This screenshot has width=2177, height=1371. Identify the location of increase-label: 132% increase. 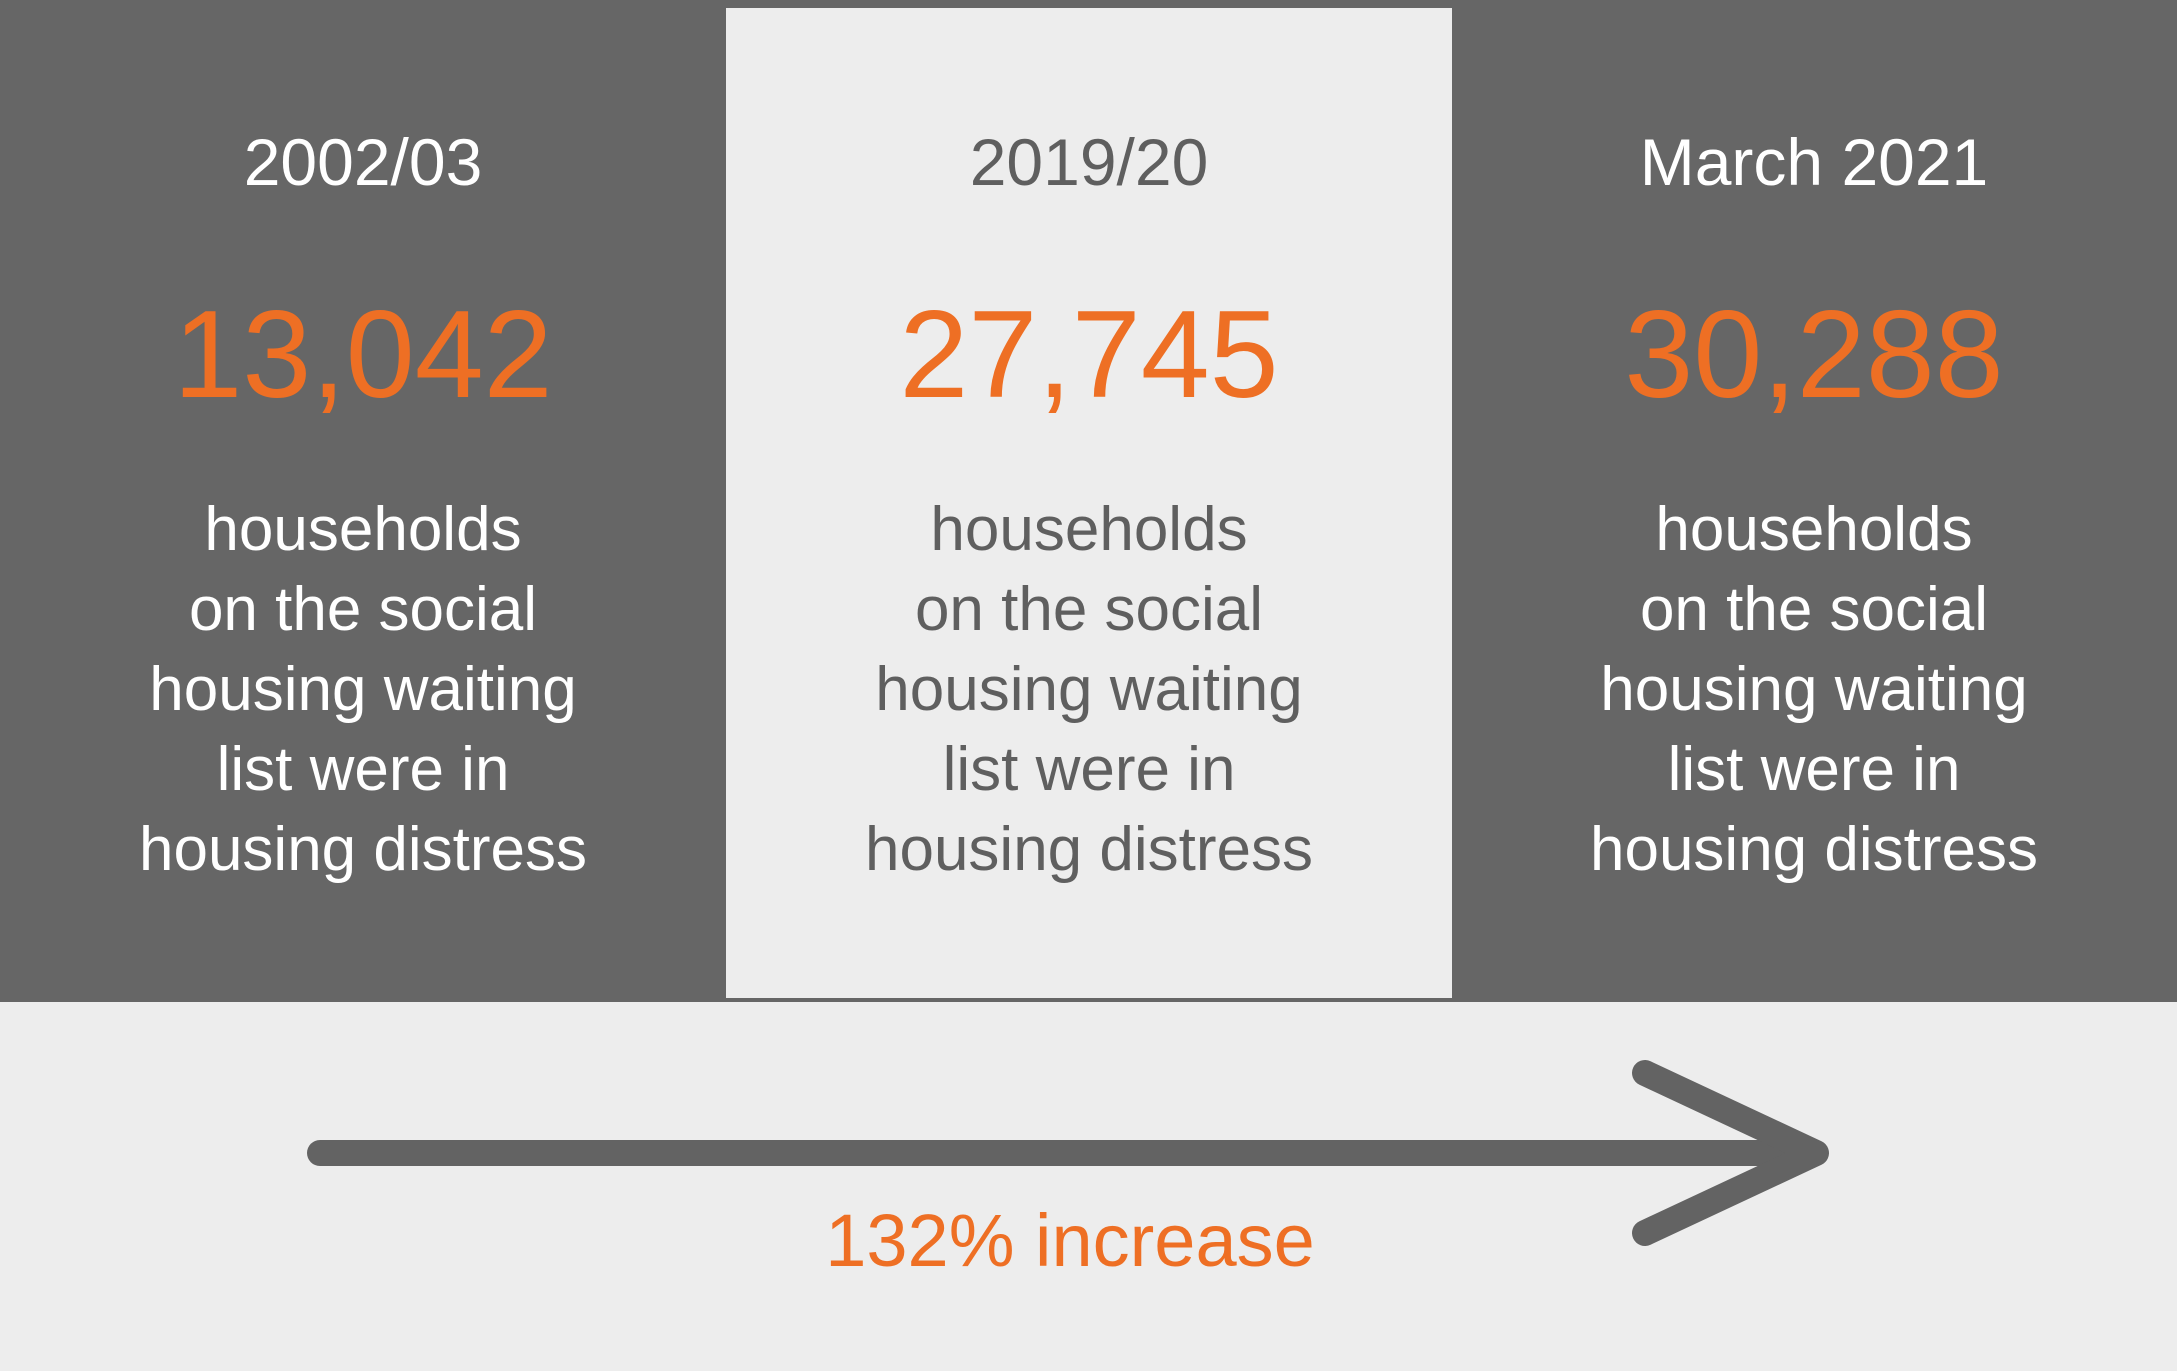
(1070, 1240).